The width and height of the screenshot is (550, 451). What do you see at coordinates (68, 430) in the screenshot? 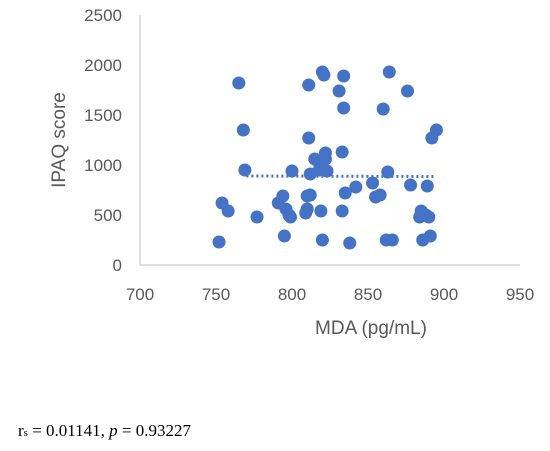
I see `r-value: = 0.01141,` at bounding box center [68, 430].